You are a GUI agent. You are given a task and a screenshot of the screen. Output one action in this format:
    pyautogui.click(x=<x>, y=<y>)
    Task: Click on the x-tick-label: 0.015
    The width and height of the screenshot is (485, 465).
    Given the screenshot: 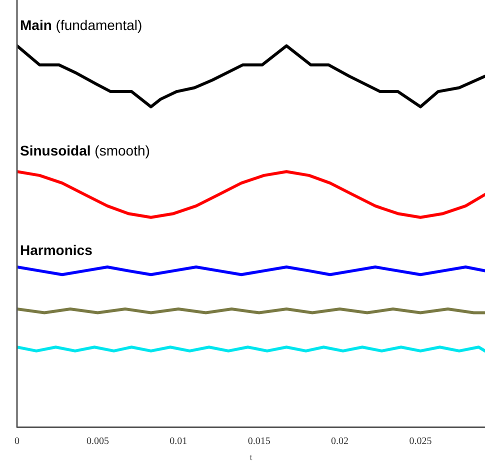 What is the action you would take?
    pyautogui.click(x=259, y=441)
    